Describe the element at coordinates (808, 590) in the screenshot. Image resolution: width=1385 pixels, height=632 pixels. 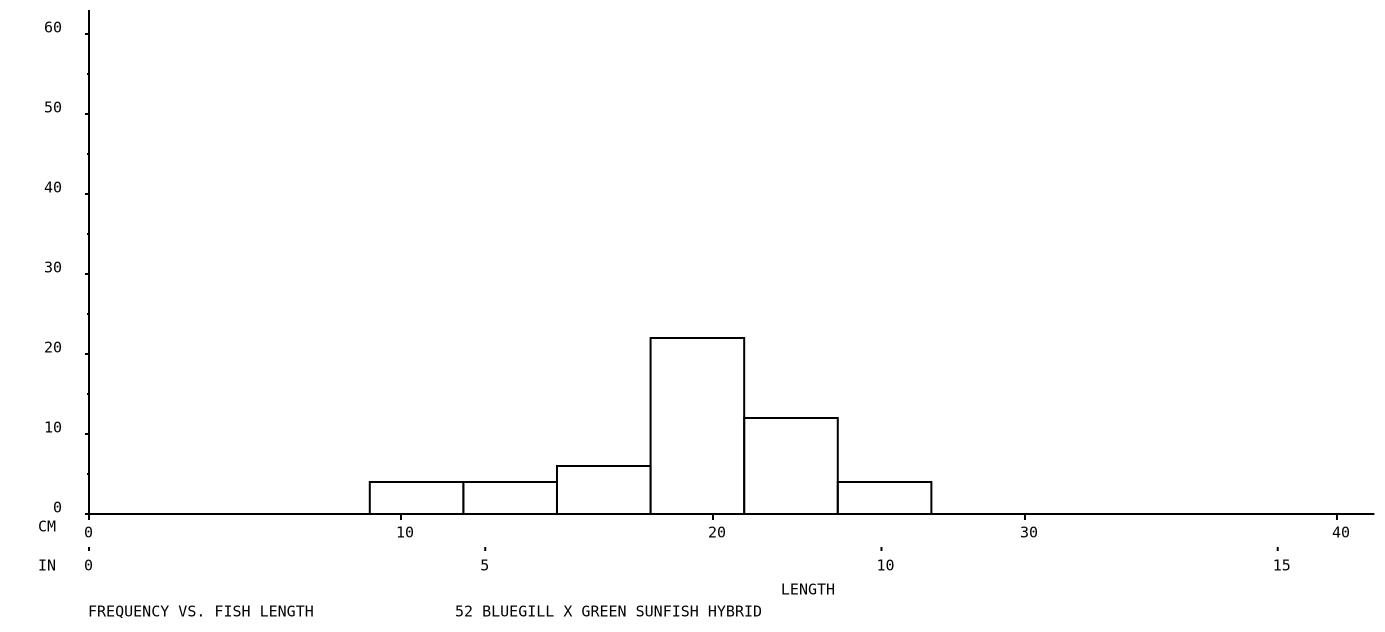
I see `x-axis-label: LENGTH` at that location.